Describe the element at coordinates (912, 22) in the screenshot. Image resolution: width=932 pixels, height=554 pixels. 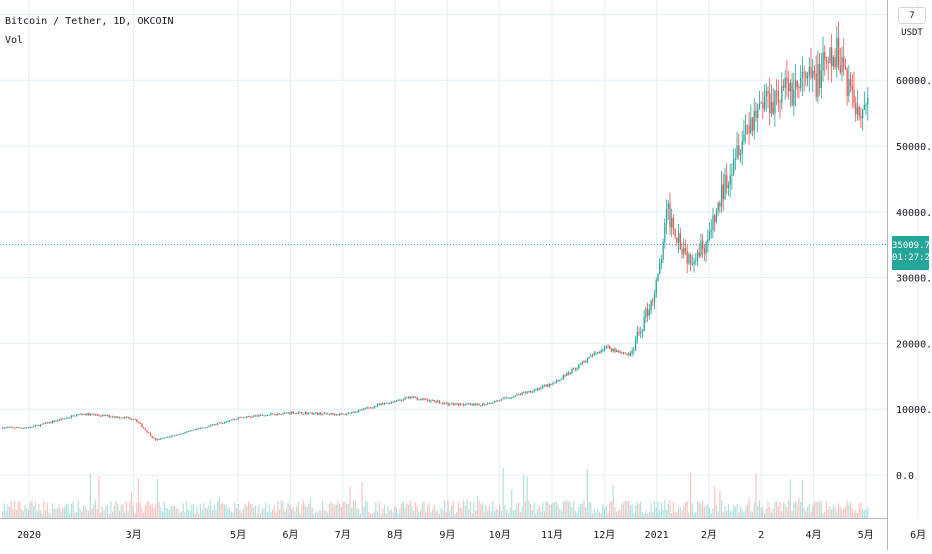
I see `currency-button: 7 USDT` at that location.